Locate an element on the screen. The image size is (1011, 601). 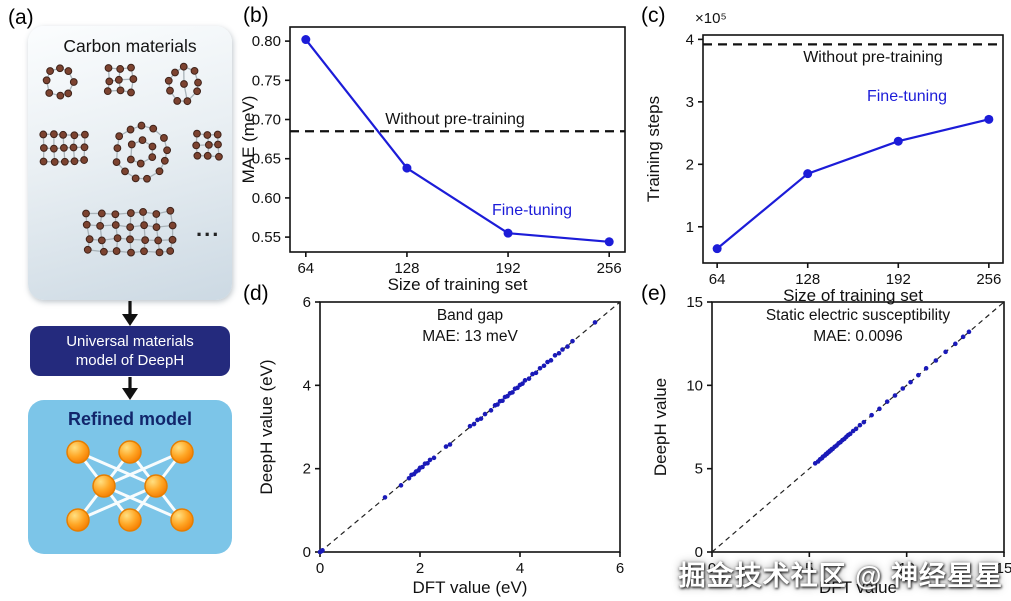
svg-text: MAE: 13 meV is located at coordinates (470, 336).